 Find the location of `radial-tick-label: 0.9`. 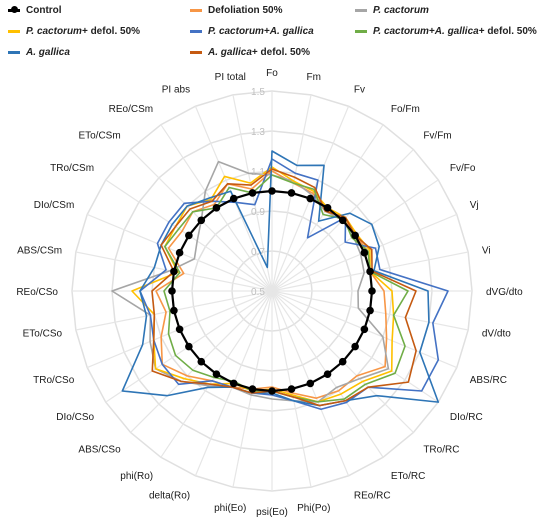

radial-tick-label: 0.9 is located at coordinates (258, 212).